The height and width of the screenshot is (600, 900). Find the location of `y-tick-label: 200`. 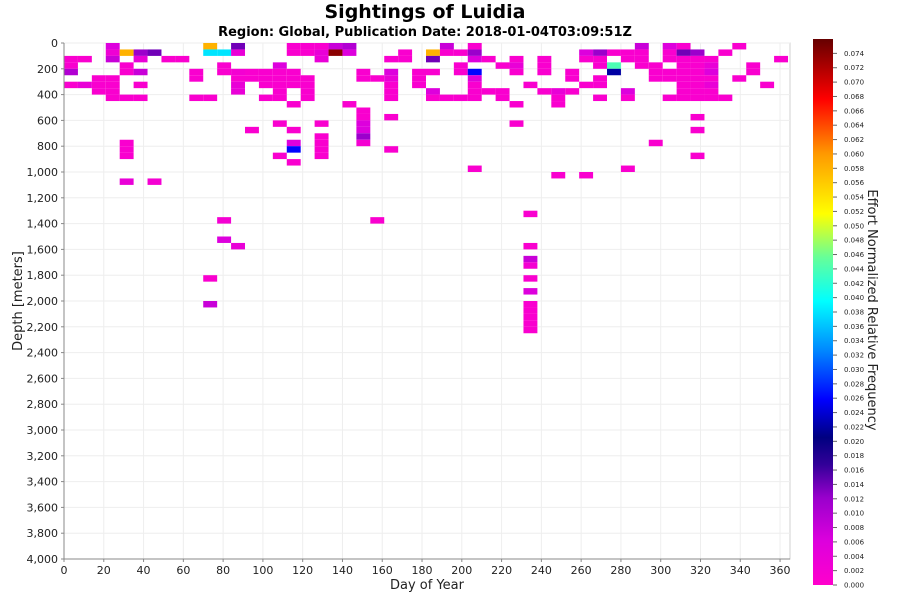

y-tick-label: 200 is located at coordinates (47, 69).